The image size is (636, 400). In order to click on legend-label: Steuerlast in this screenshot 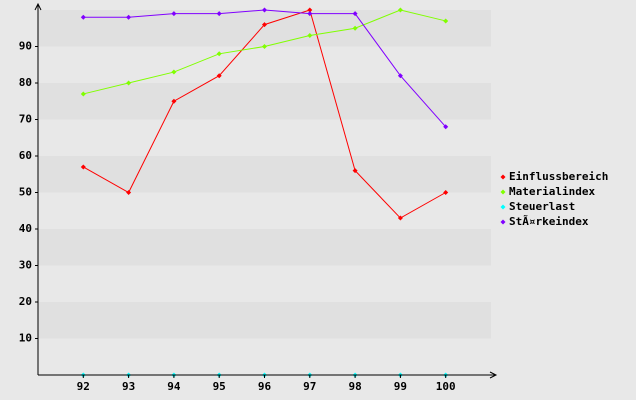, I will do `click(542, 206)`.